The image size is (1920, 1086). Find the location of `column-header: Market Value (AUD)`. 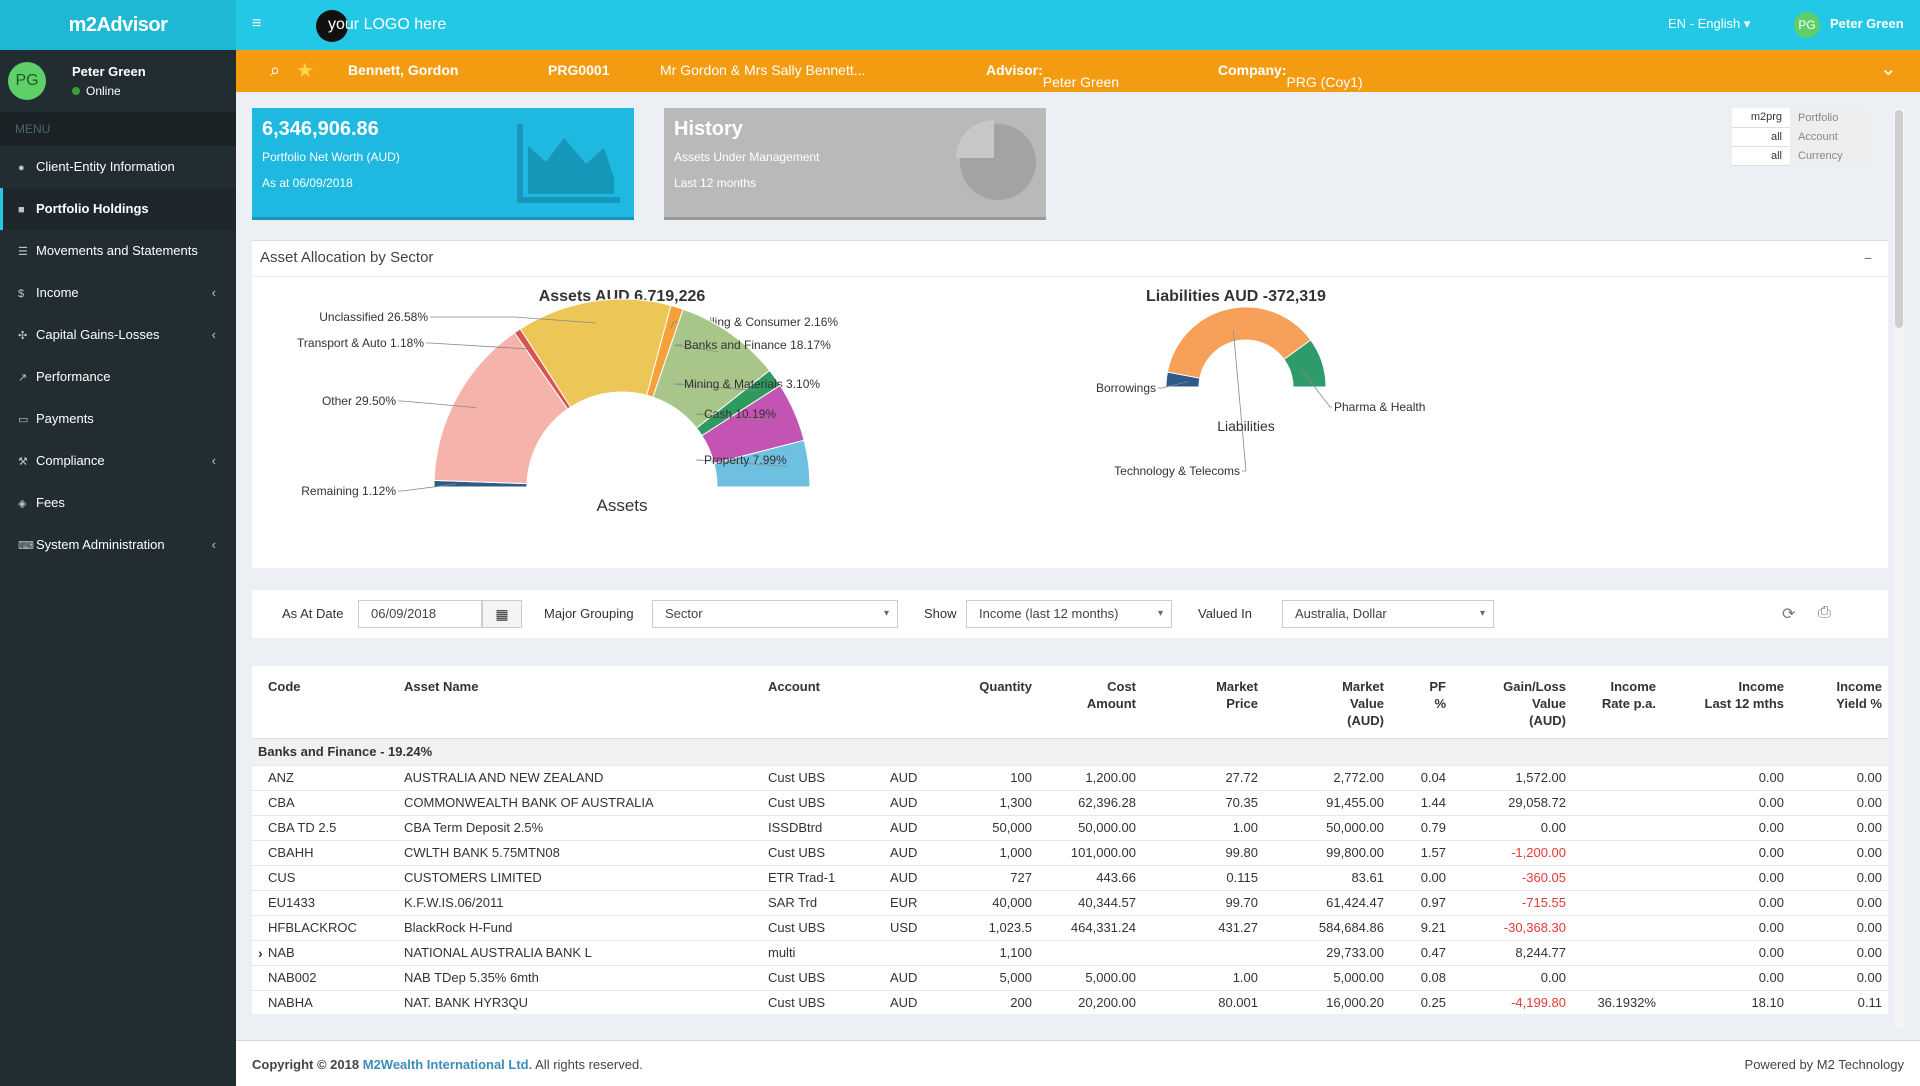

column-header: Market Value (AUD) is located at coordinates (1327, 702).